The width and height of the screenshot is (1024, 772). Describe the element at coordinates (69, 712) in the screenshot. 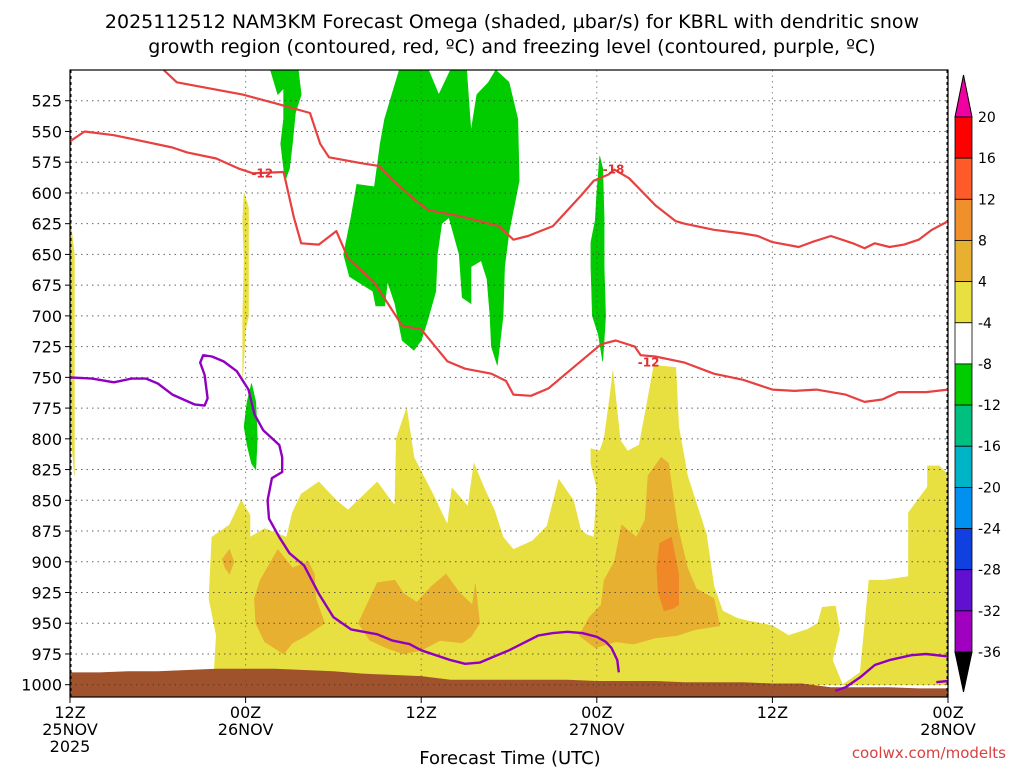

I see `x-tick-label-0-0: 12Z` at that location.